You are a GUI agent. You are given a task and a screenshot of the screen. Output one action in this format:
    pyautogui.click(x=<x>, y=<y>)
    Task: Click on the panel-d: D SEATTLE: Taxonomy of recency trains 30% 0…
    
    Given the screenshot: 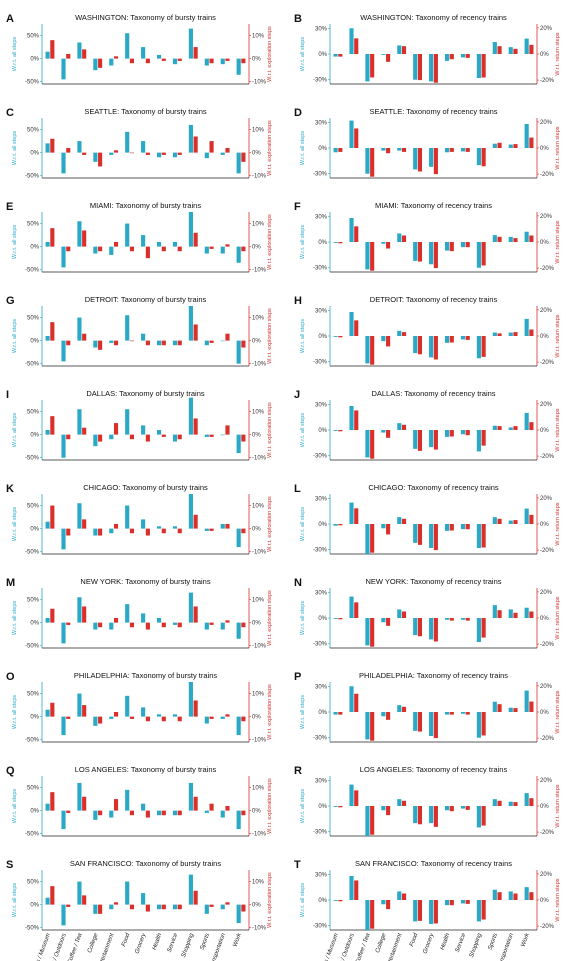 What is the action you would take?
    pyautogui.click(x=427, y=143)
    